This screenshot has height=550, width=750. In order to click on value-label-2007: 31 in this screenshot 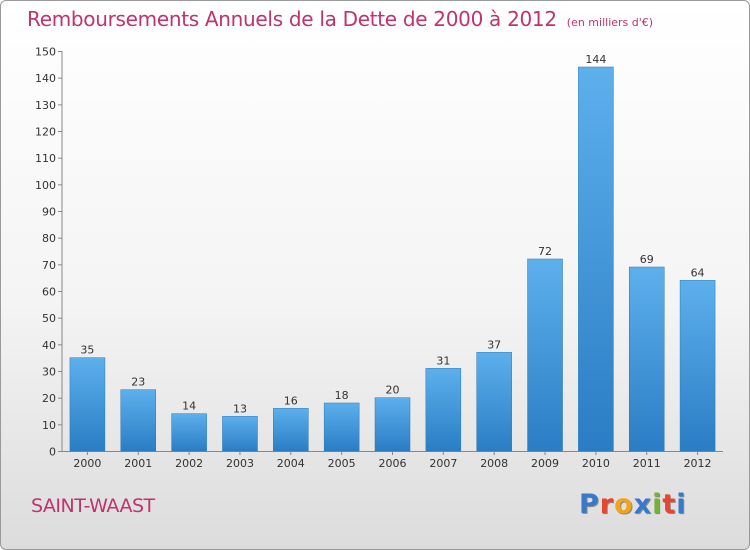, I will do `click(443, 360)`.